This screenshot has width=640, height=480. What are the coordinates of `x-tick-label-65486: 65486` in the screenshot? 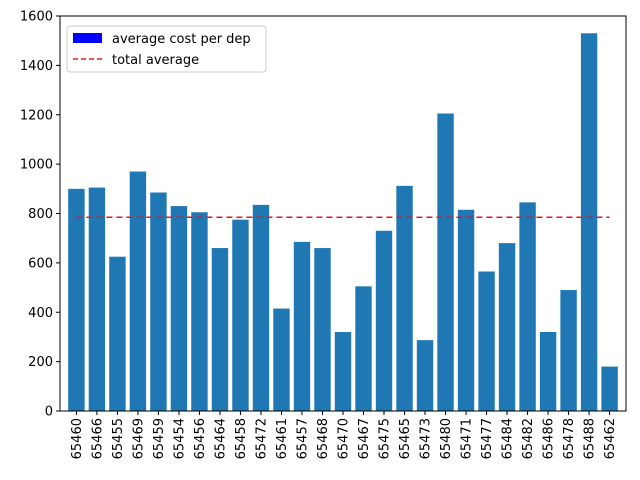 It's located at (549, 438).